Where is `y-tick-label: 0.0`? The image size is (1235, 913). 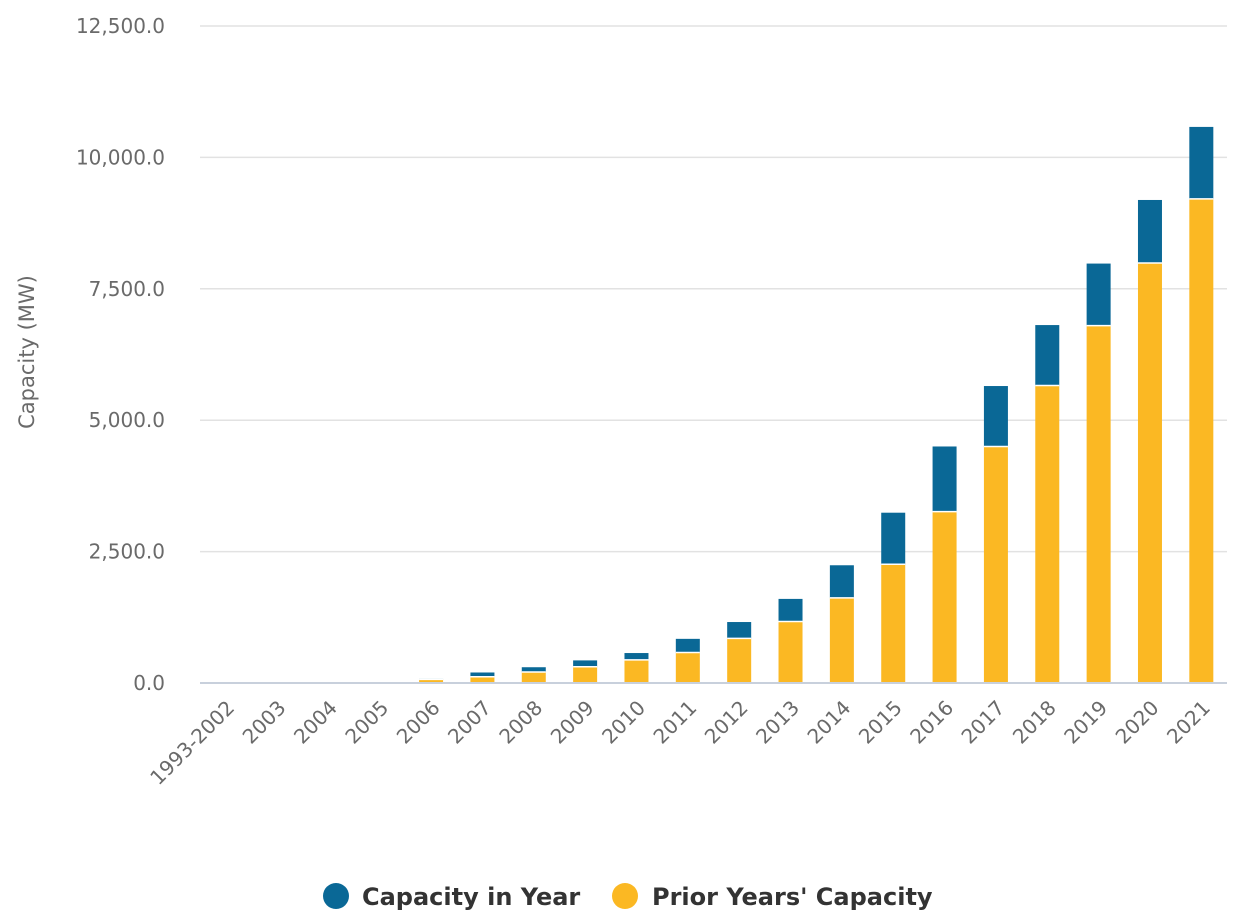
y-tick-label: 0.0 is located at coordinates (149, 683).